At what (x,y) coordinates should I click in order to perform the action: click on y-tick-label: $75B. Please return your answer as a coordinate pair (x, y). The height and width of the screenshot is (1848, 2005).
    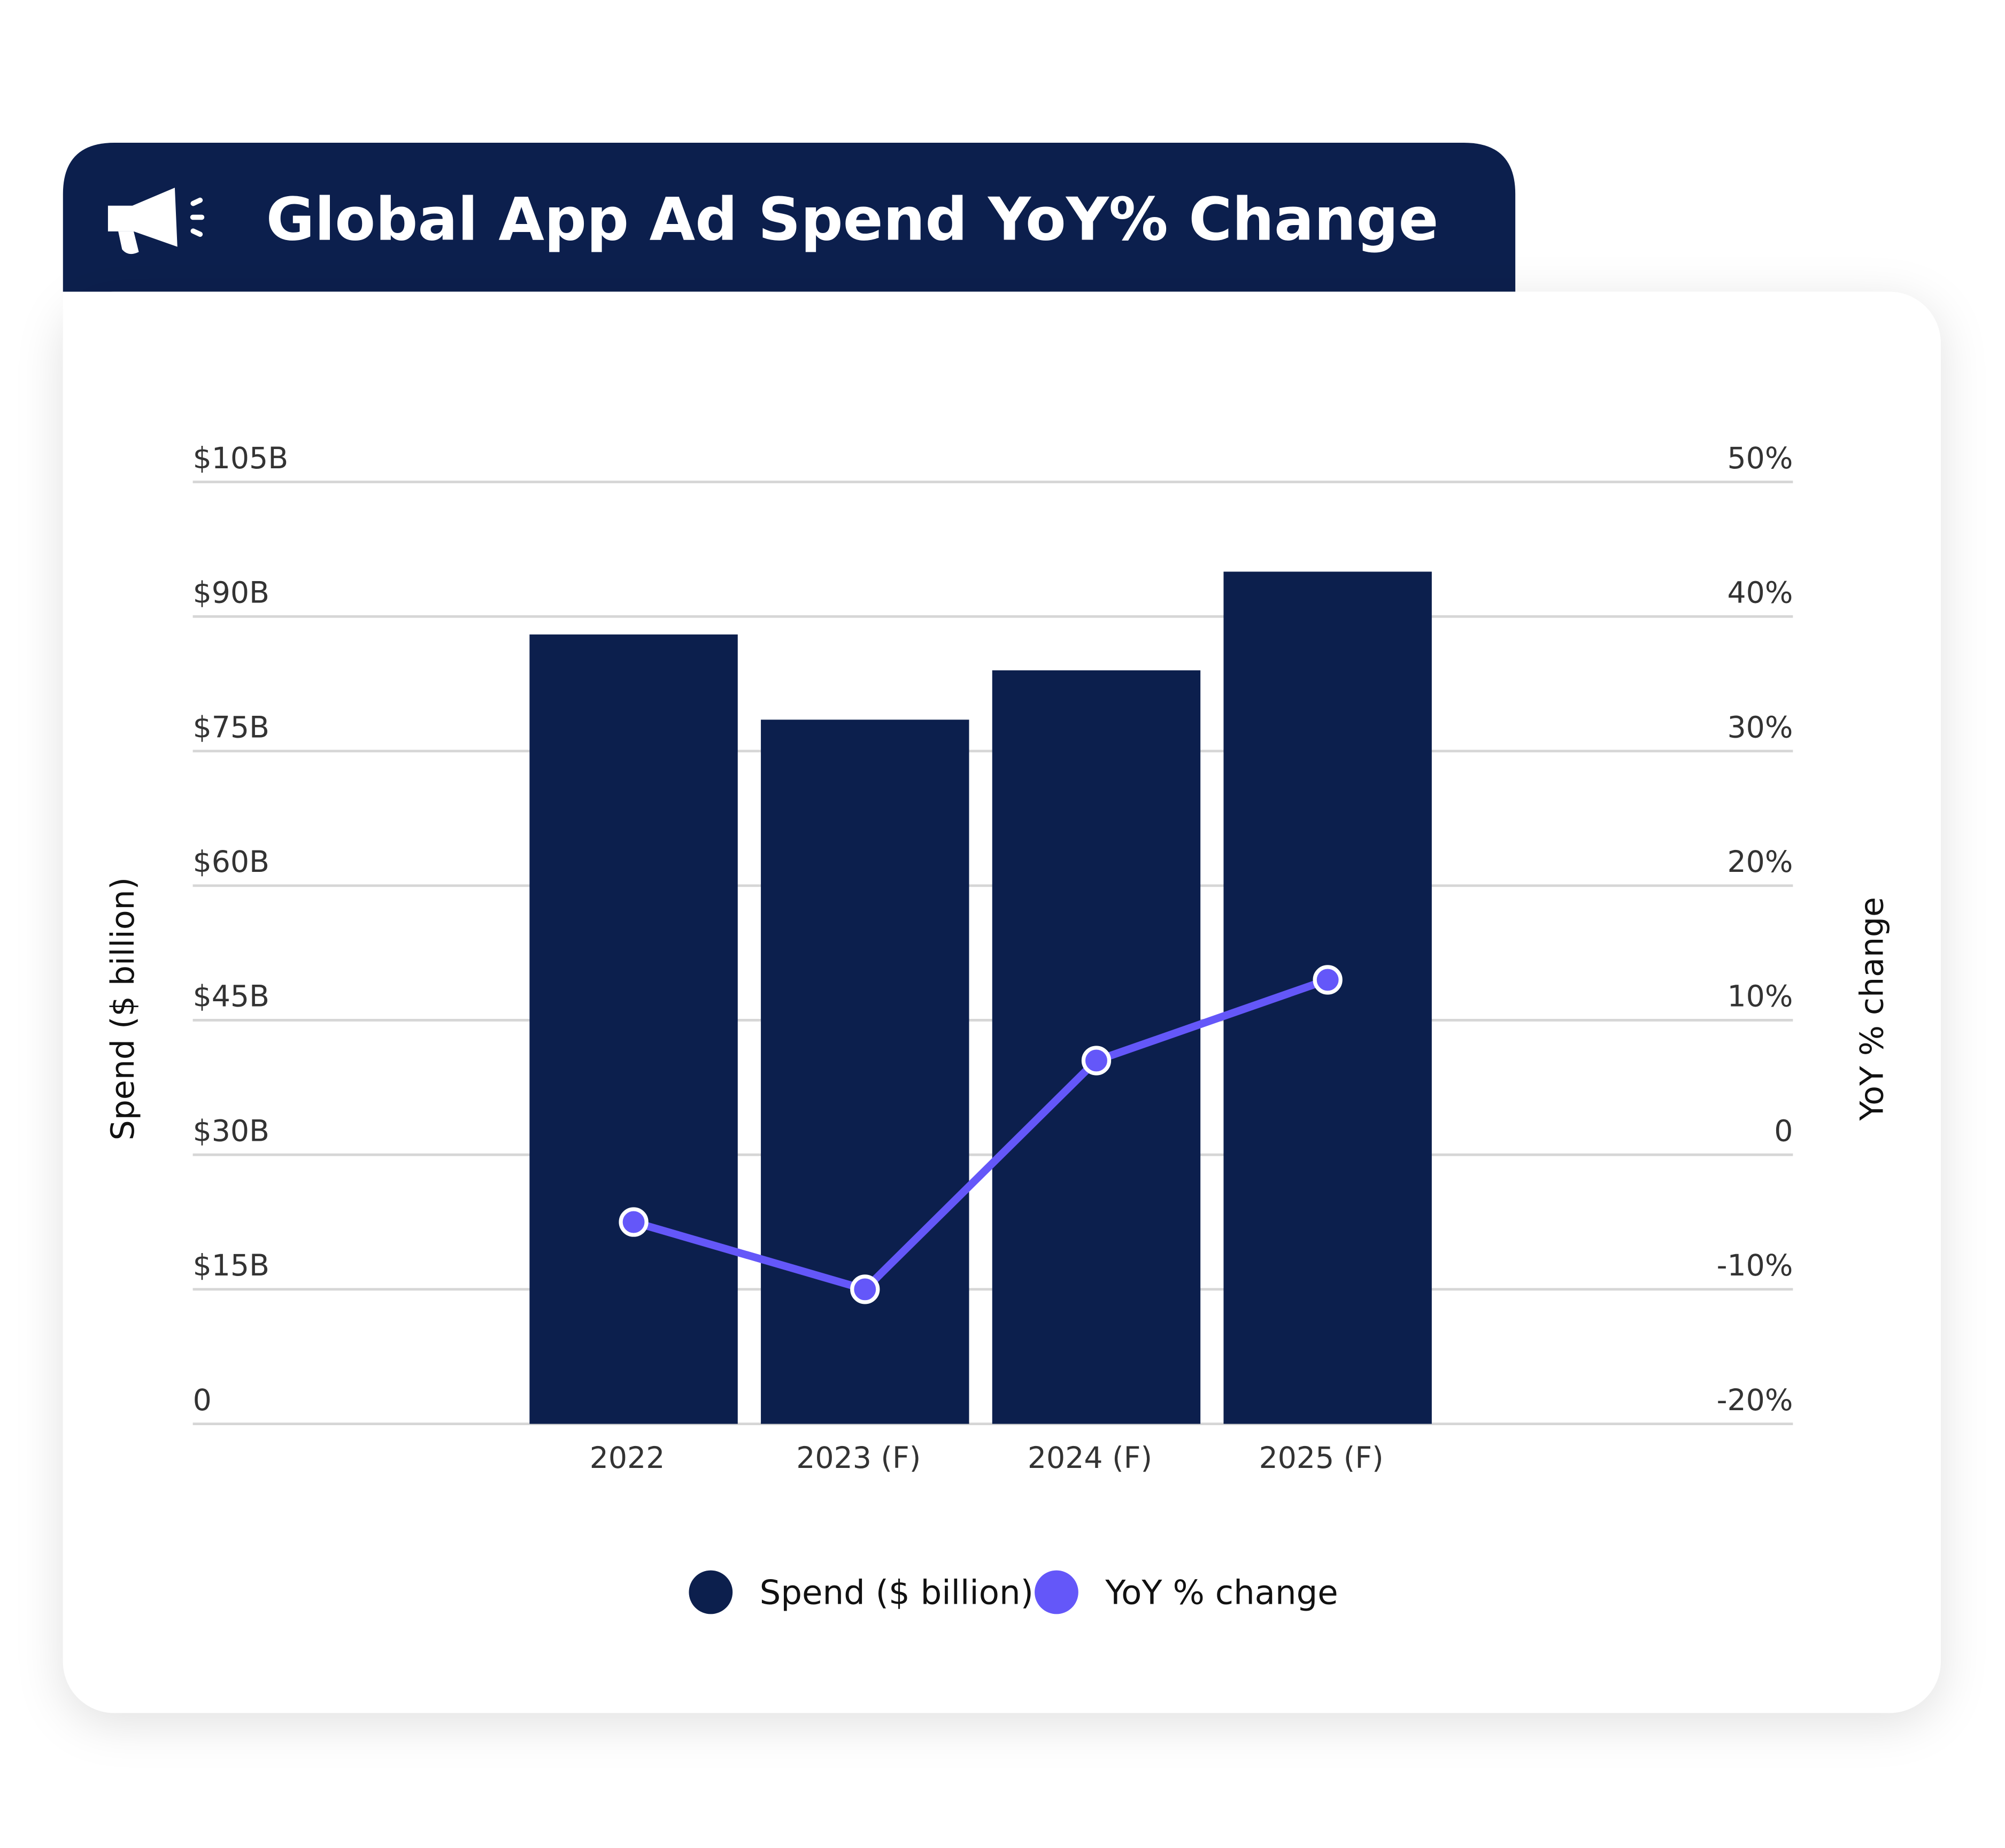
    Looking at the image, I should click on (231, 727).